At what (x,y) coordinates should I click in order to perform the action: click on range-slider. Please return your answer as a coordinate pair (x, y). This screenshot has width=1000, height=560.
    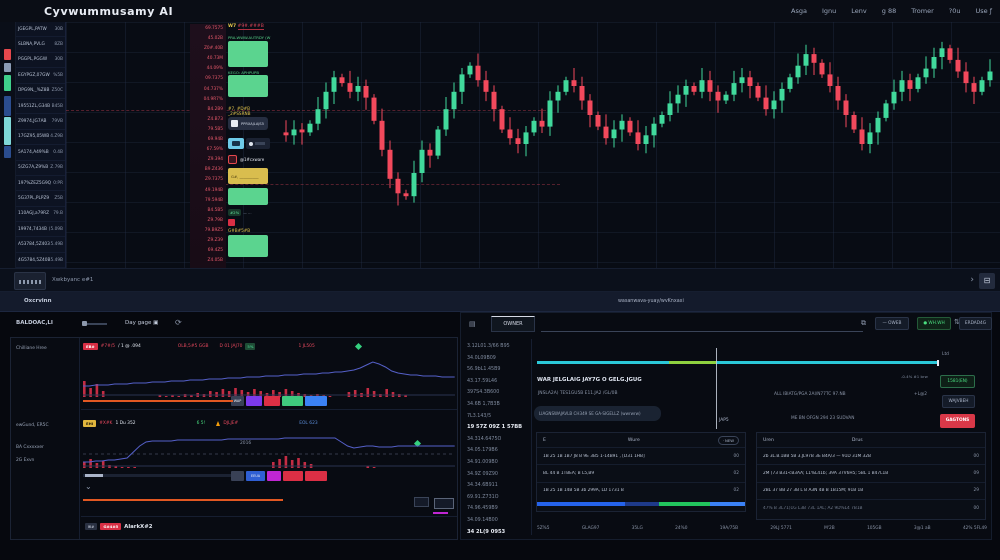
    Looking at the image, I should click on (161, 475).